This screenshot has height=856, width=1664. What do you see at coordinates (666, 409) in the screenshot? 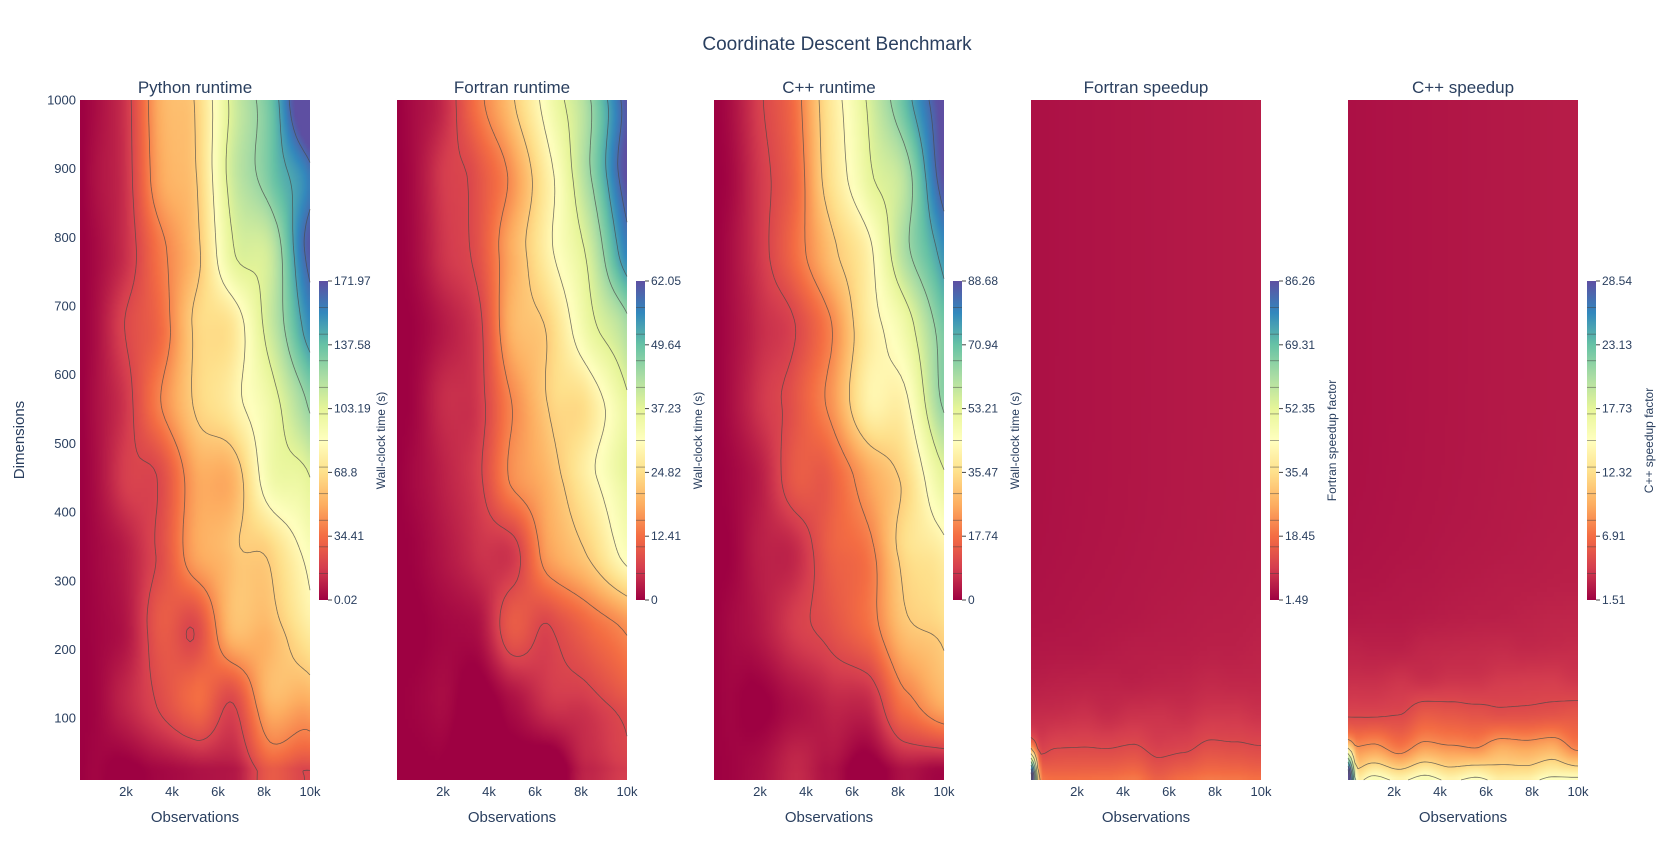
I see `colorbar-tick-label: 37.23` at bounding box center [666, 409].